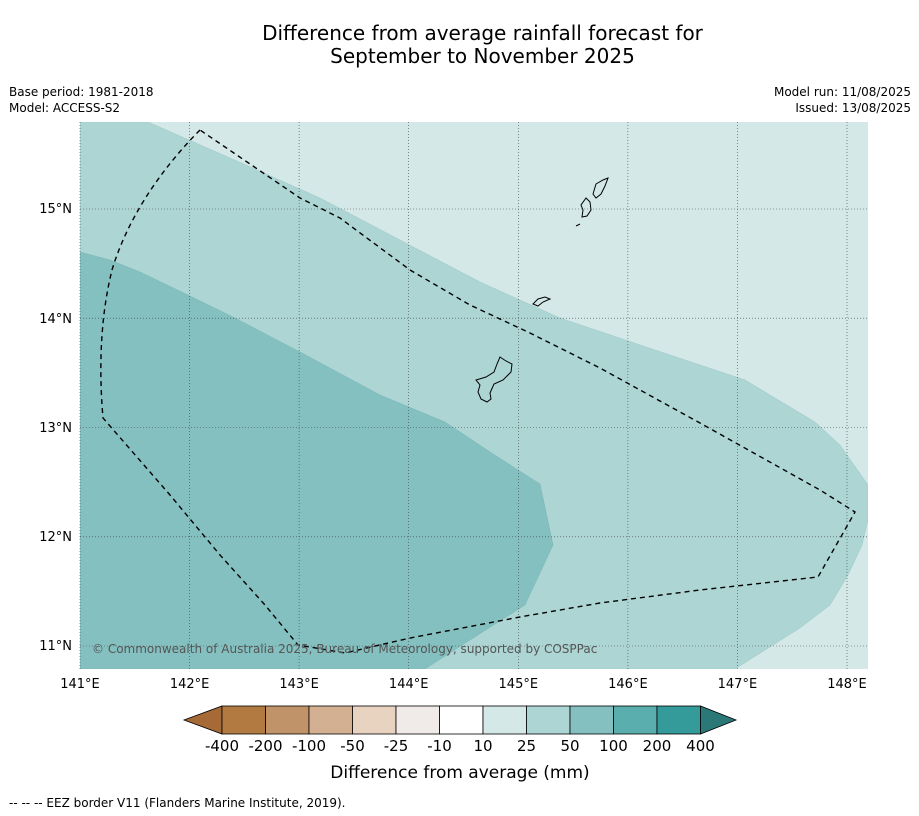 The image size is (919, 816). I want to click on lat-label-13: 13°N, so click(55, 428).